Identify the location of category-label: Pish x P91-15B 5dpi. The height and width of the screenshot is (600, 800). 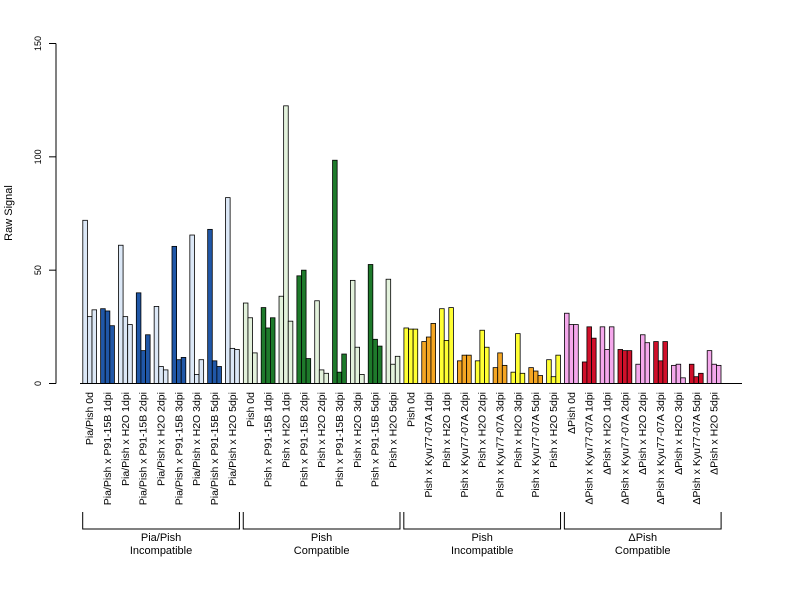
(376, 439).